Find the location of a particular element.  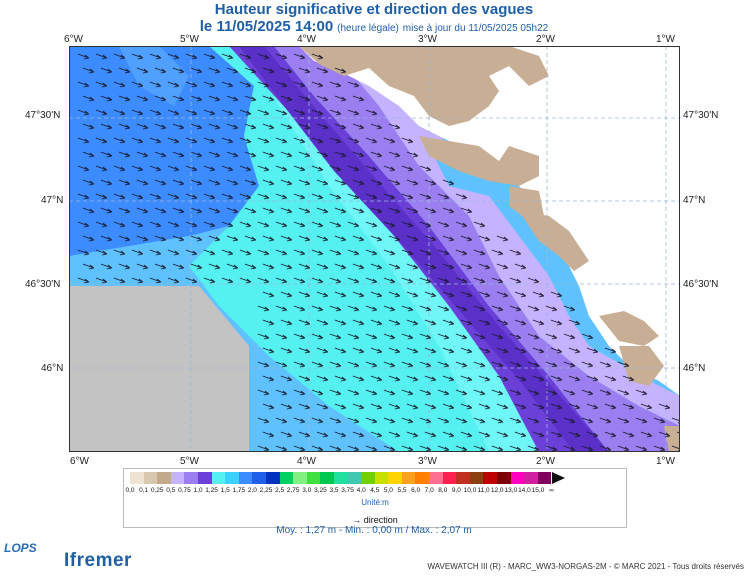

lat-label-left: 46°N is located at coordinates (52, 368).